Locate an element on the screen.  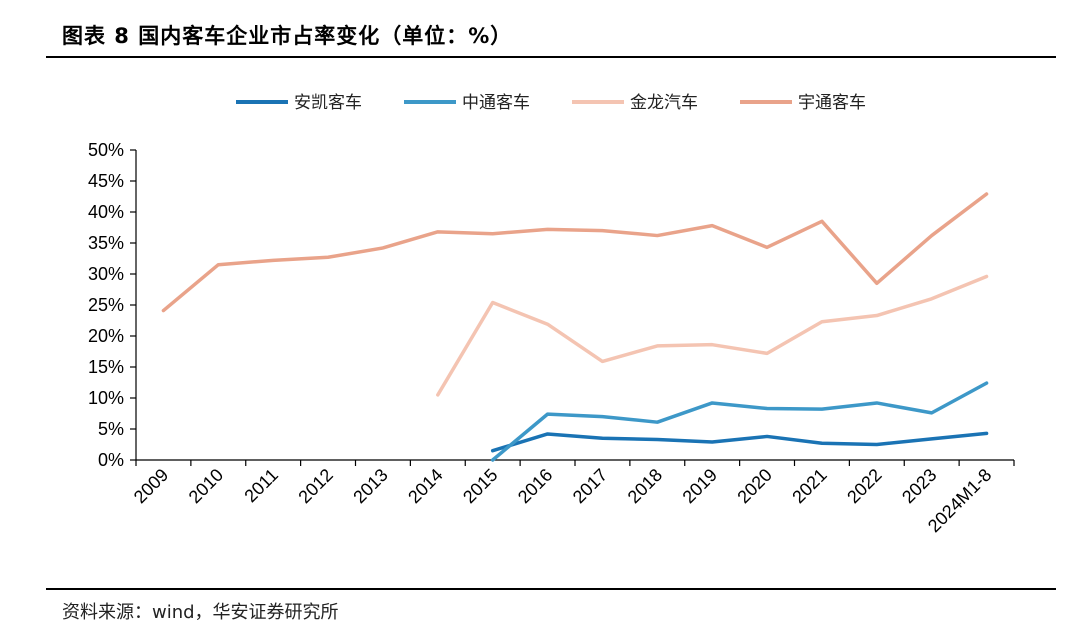
y-tick-label: 50% is located at coordinates (106, 150).